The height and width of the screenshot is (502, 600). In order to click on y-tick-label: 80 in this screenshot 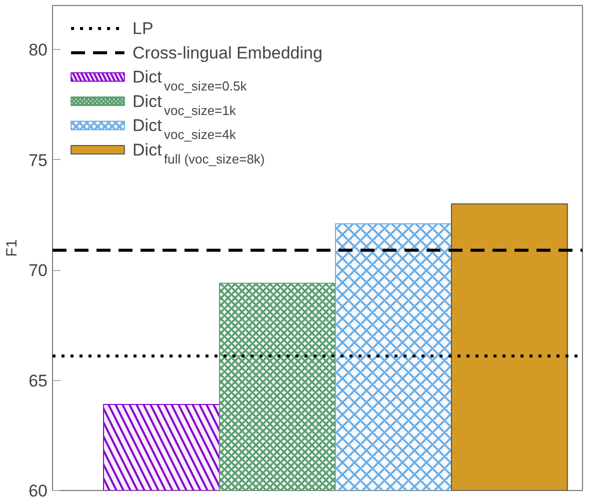, I will do `click(38, 50)`.